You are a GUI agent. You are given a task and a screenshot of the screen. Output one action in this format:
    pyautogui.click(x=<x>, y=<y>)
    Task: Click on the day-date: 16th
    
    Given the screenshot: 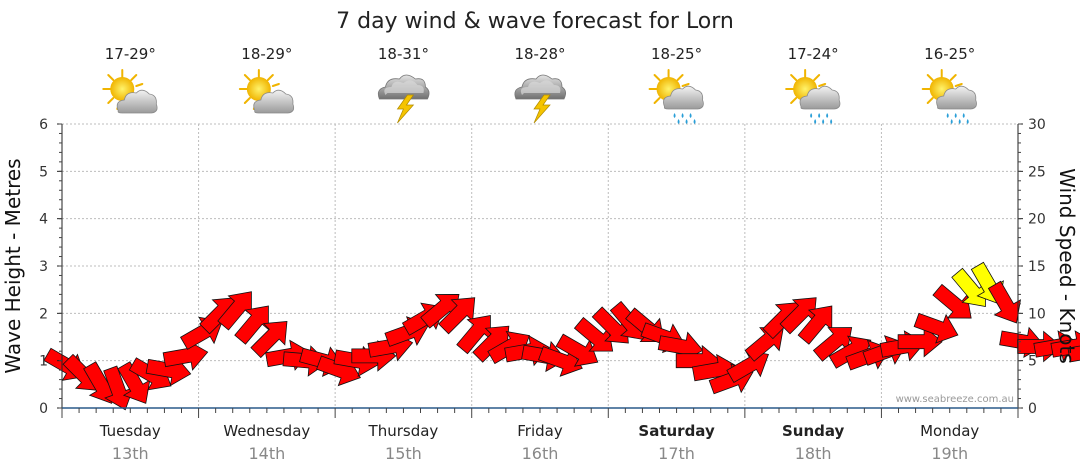 What is the action you would take?
    pyautogui.click(x=540, y=453)
    